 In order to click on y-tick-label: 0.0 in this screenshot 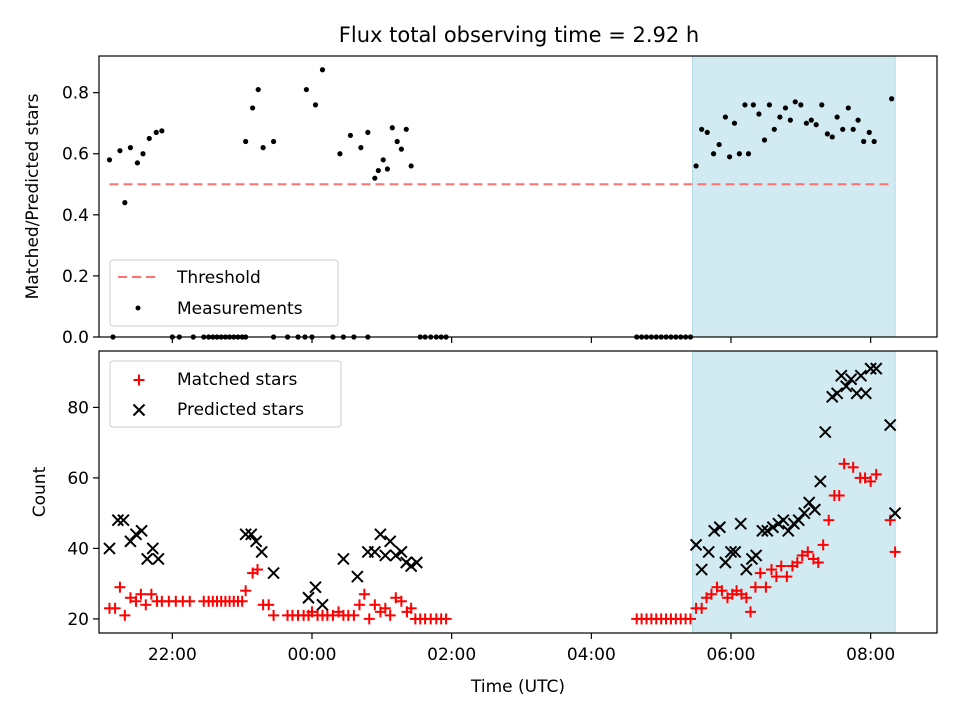, I will do `click(75, 338)`.